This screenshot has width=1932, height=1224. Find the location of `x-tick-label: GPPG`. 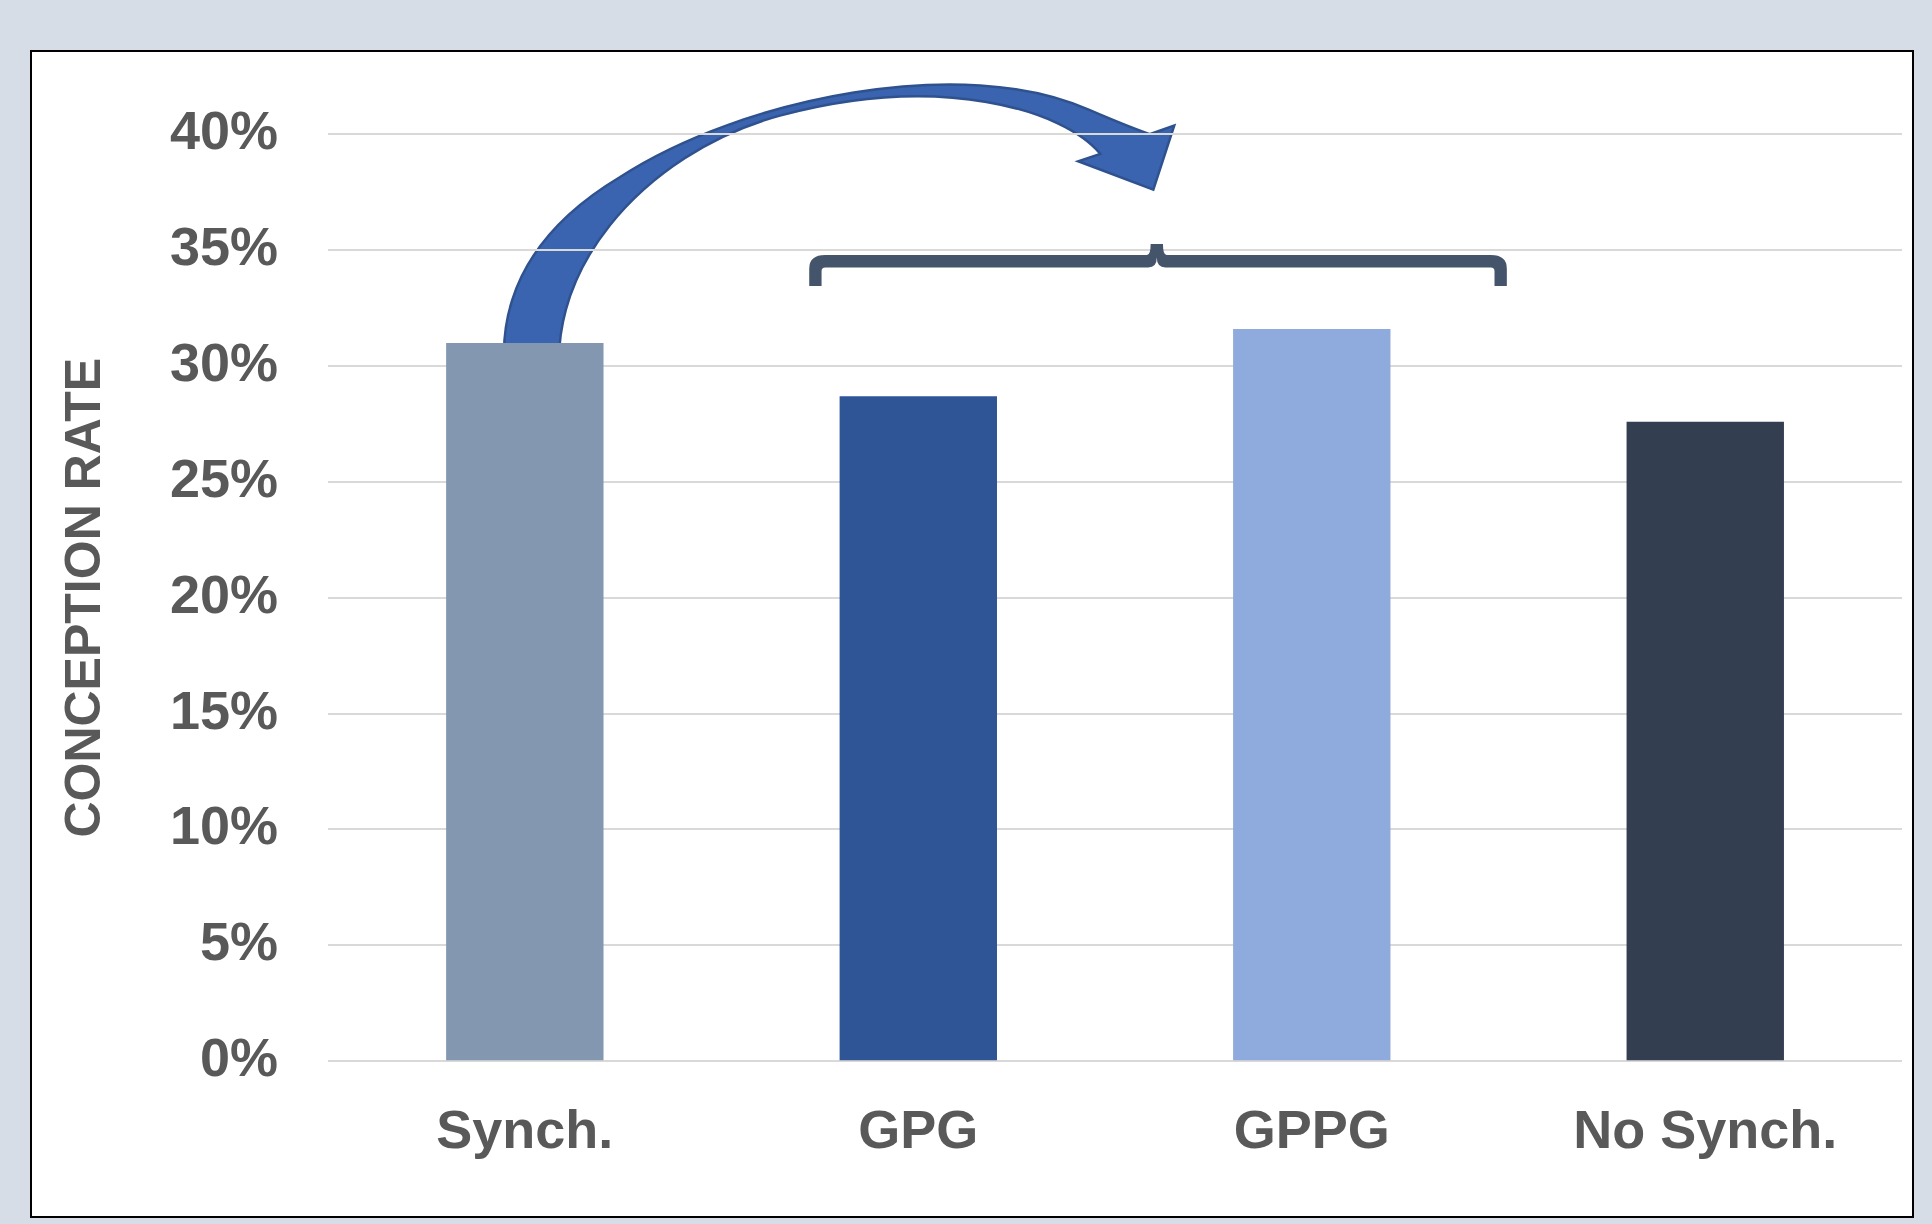

x-tick-label: GPPG is located at coordinates (1311, 1129).